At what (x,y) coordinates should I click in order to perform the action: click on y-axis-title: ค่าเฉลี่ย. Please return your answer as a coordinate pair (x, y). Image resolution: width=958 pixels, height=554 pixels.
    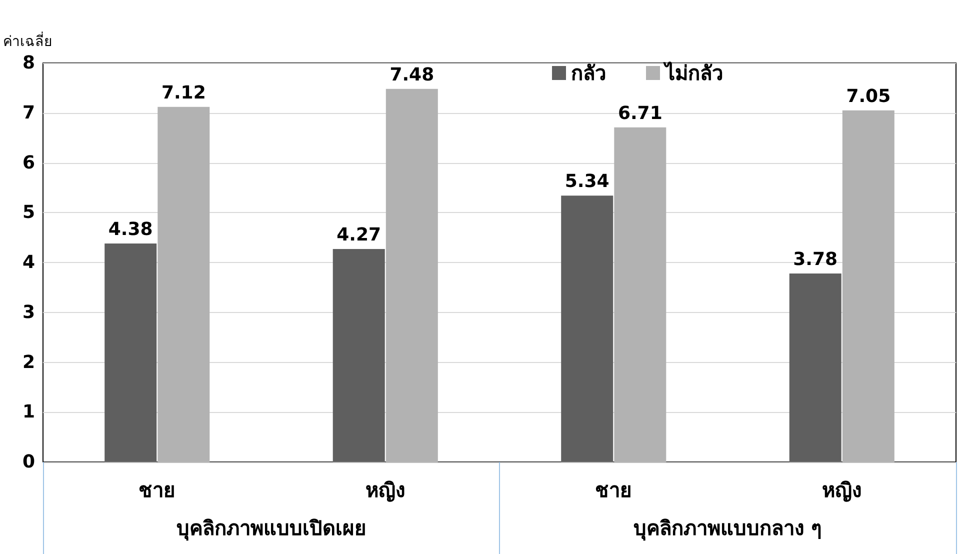
    Looking at the image, I should click on (27, 41).